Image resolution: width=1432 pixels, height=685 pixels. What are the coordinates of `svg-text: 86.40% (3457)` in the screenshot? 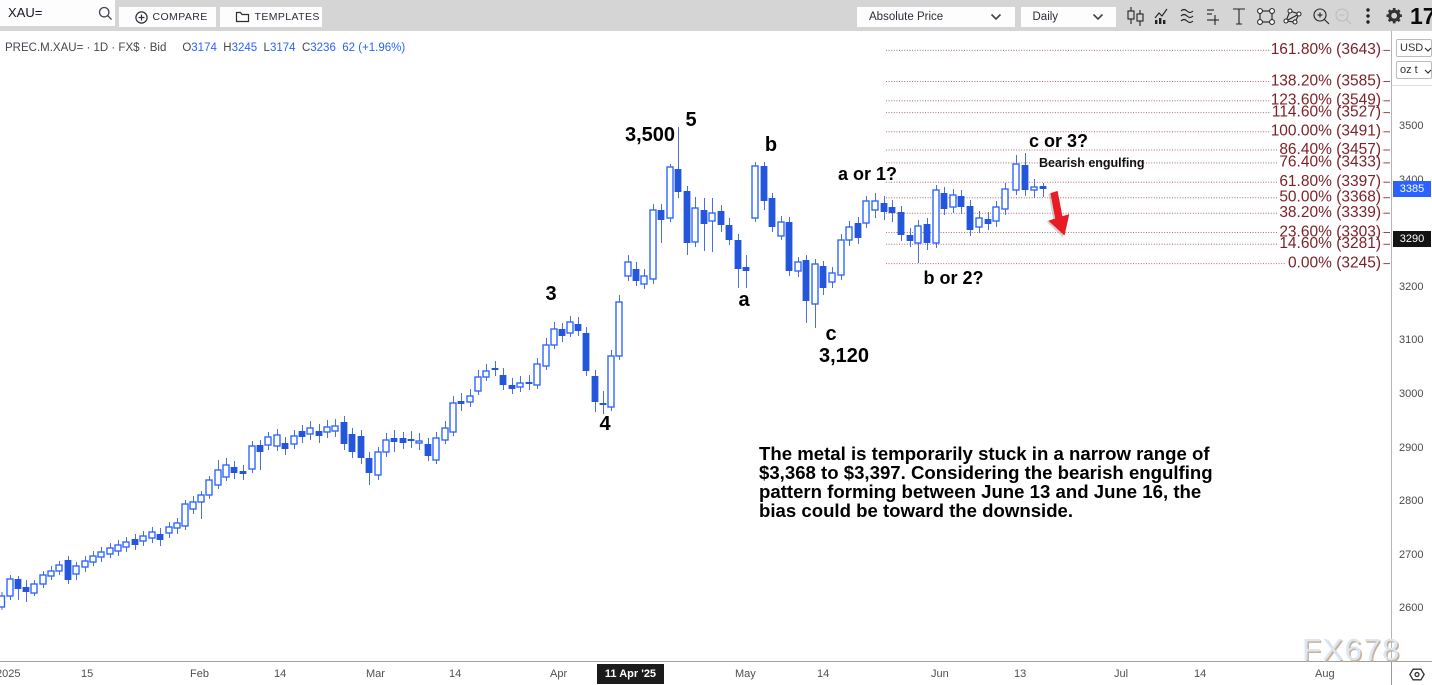 It's located at (1330, 149).